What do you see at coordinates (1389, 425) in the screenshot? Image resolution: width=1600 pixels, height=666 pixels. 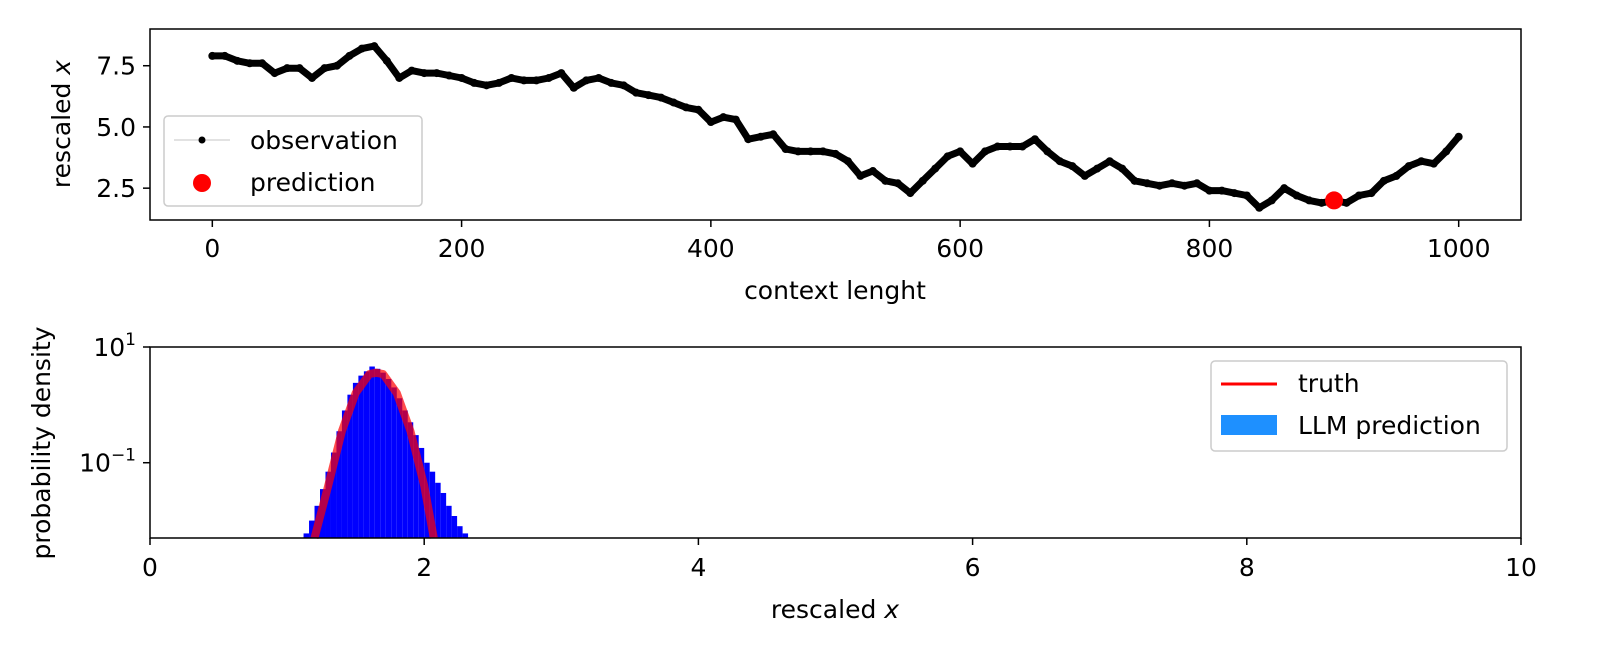 I see `legend-llm-prediction-label: LLM prediction` at bounding box center [1389, 425].